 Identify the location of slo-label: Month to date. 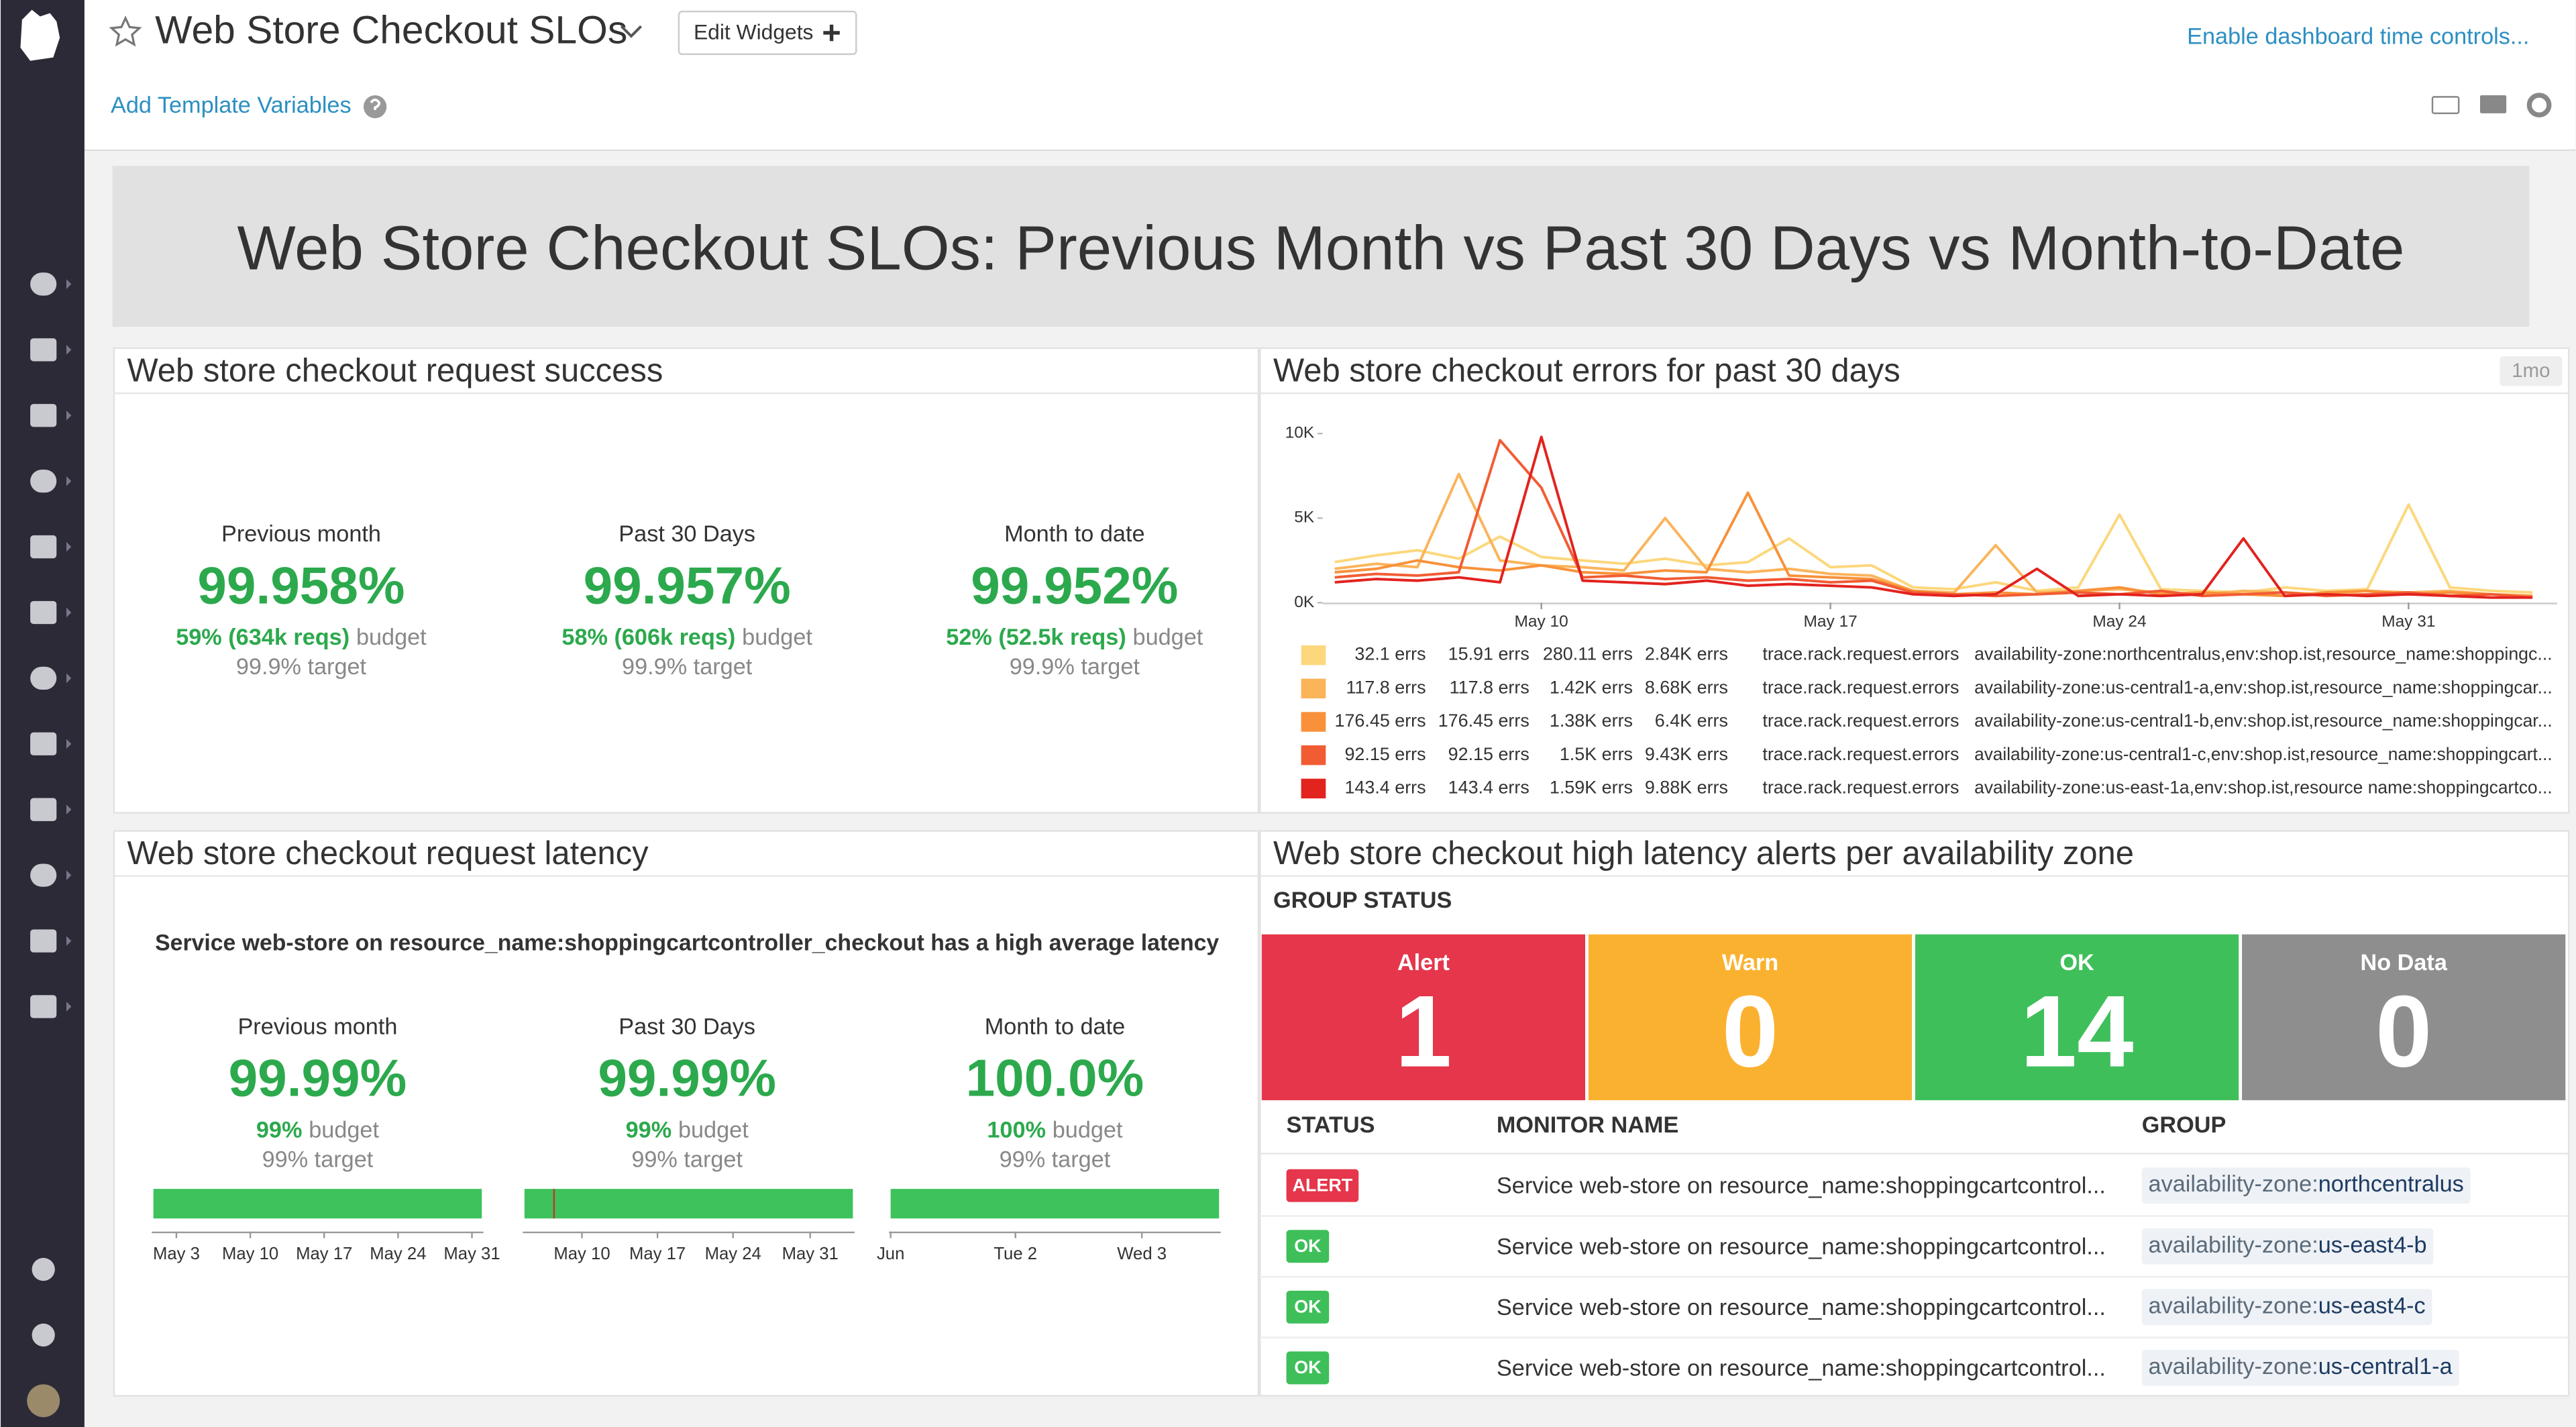
(1074, 534).